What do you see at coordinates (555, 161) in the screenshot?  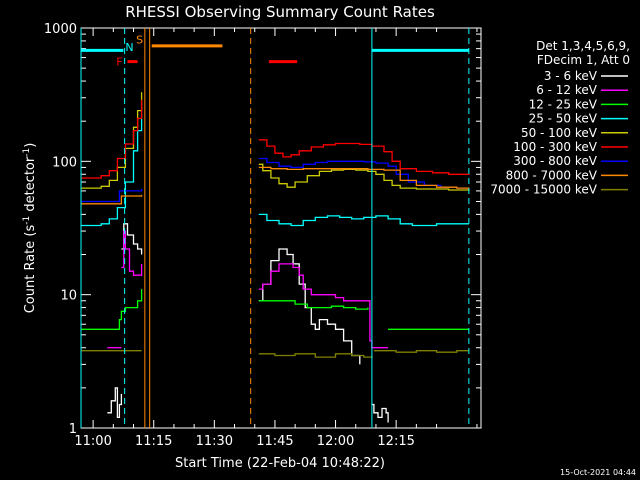 I see `legend-label-300-800-kev: 300 - 800 keV` at bounding box center [555, 161].